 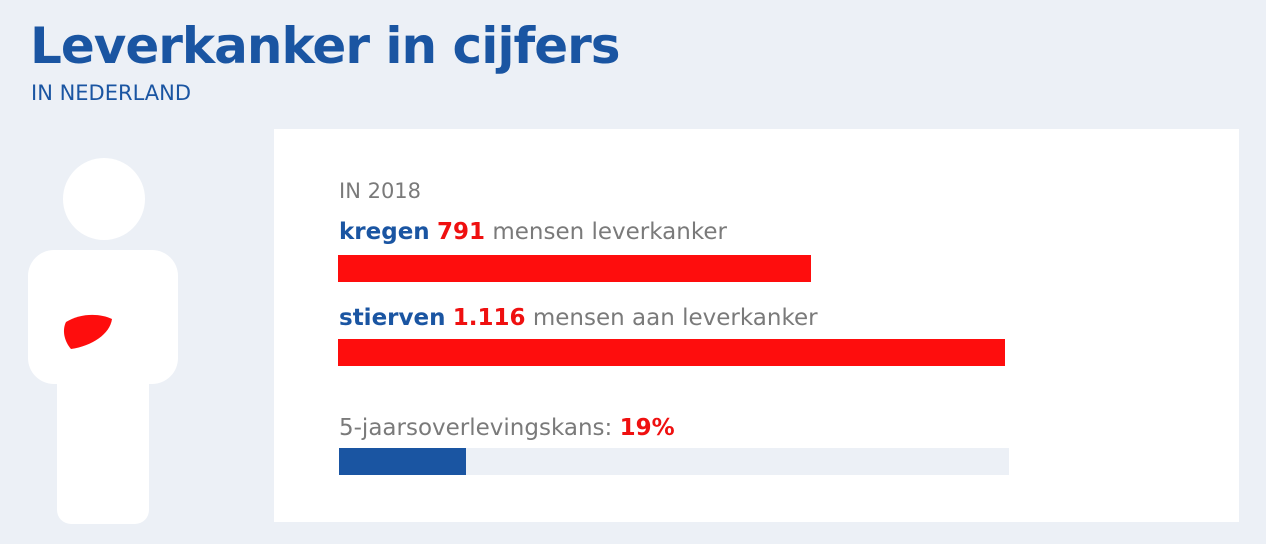 I want to click on page-title: Leverkanker in cijfers, so click(x=325, y=46).